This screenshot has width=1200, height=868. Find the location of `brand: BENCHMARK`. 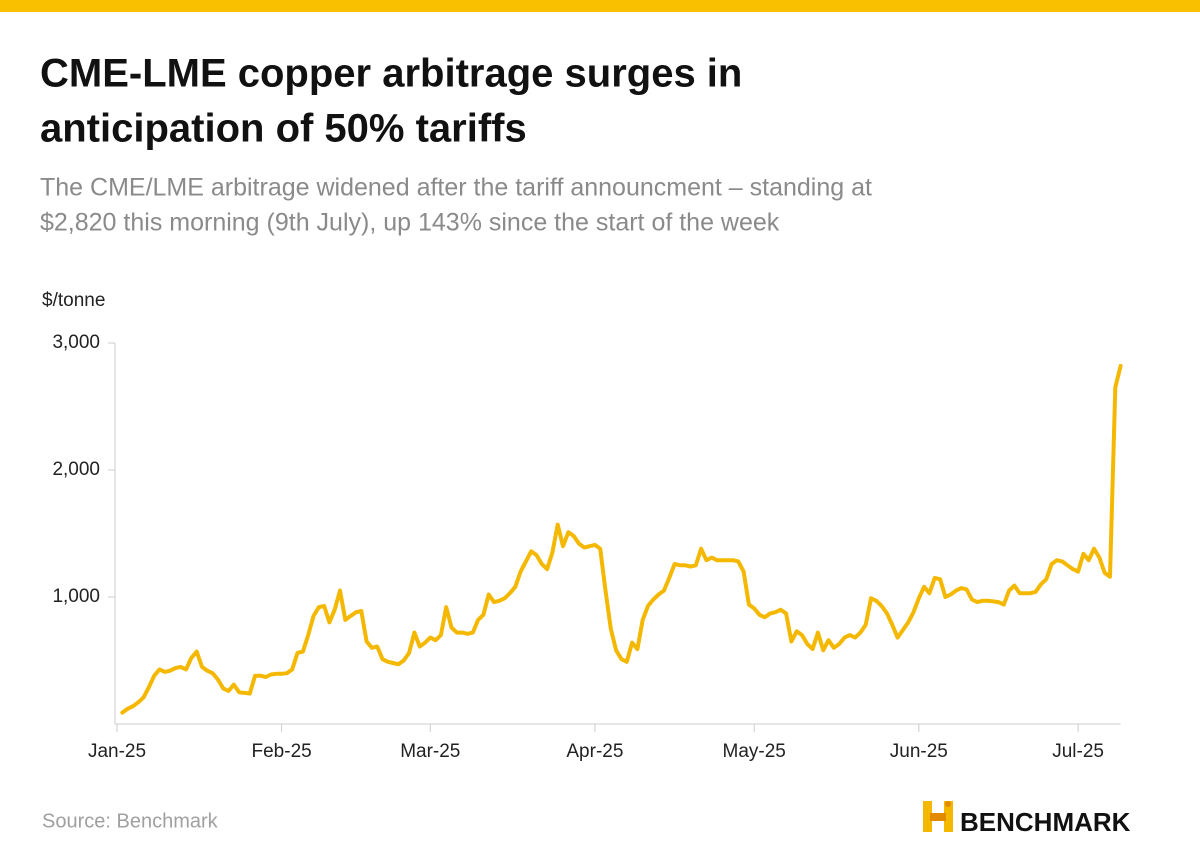

brand: BENCHMARK is located at coordinates (1045, 822).